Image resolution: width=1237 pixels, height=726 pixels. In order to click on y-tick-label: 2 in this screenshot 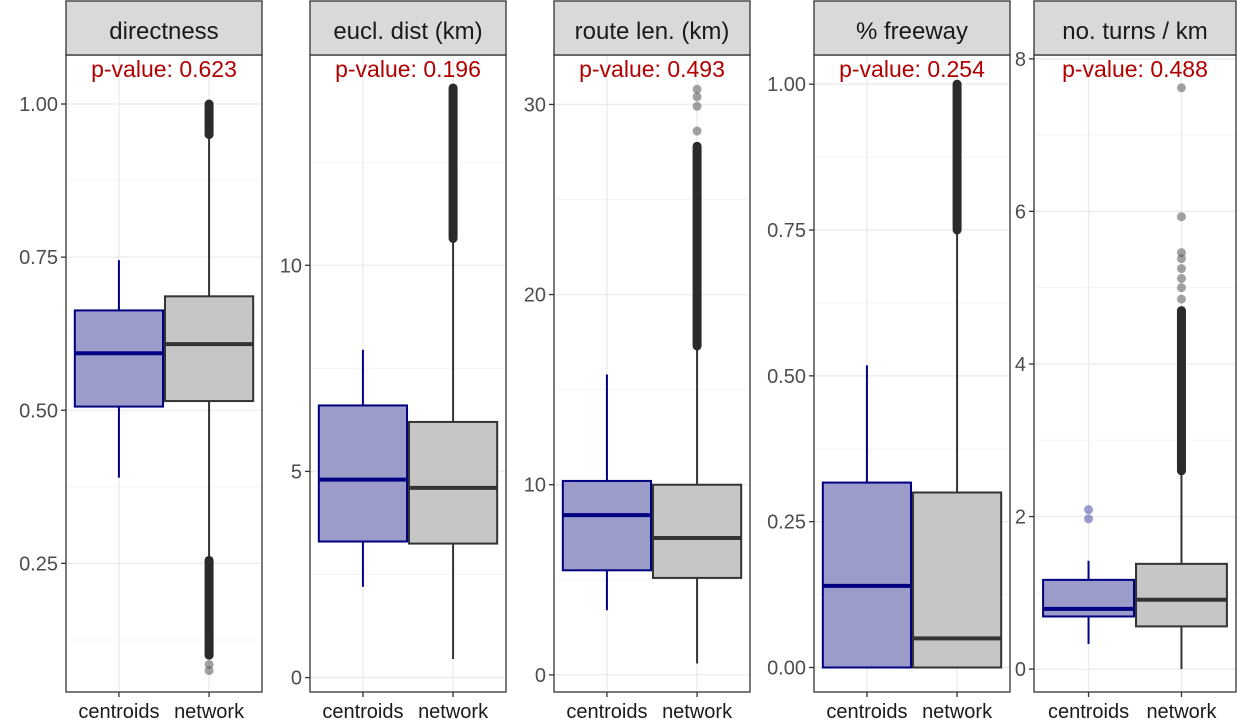, I will do `click(1020, 518)`.